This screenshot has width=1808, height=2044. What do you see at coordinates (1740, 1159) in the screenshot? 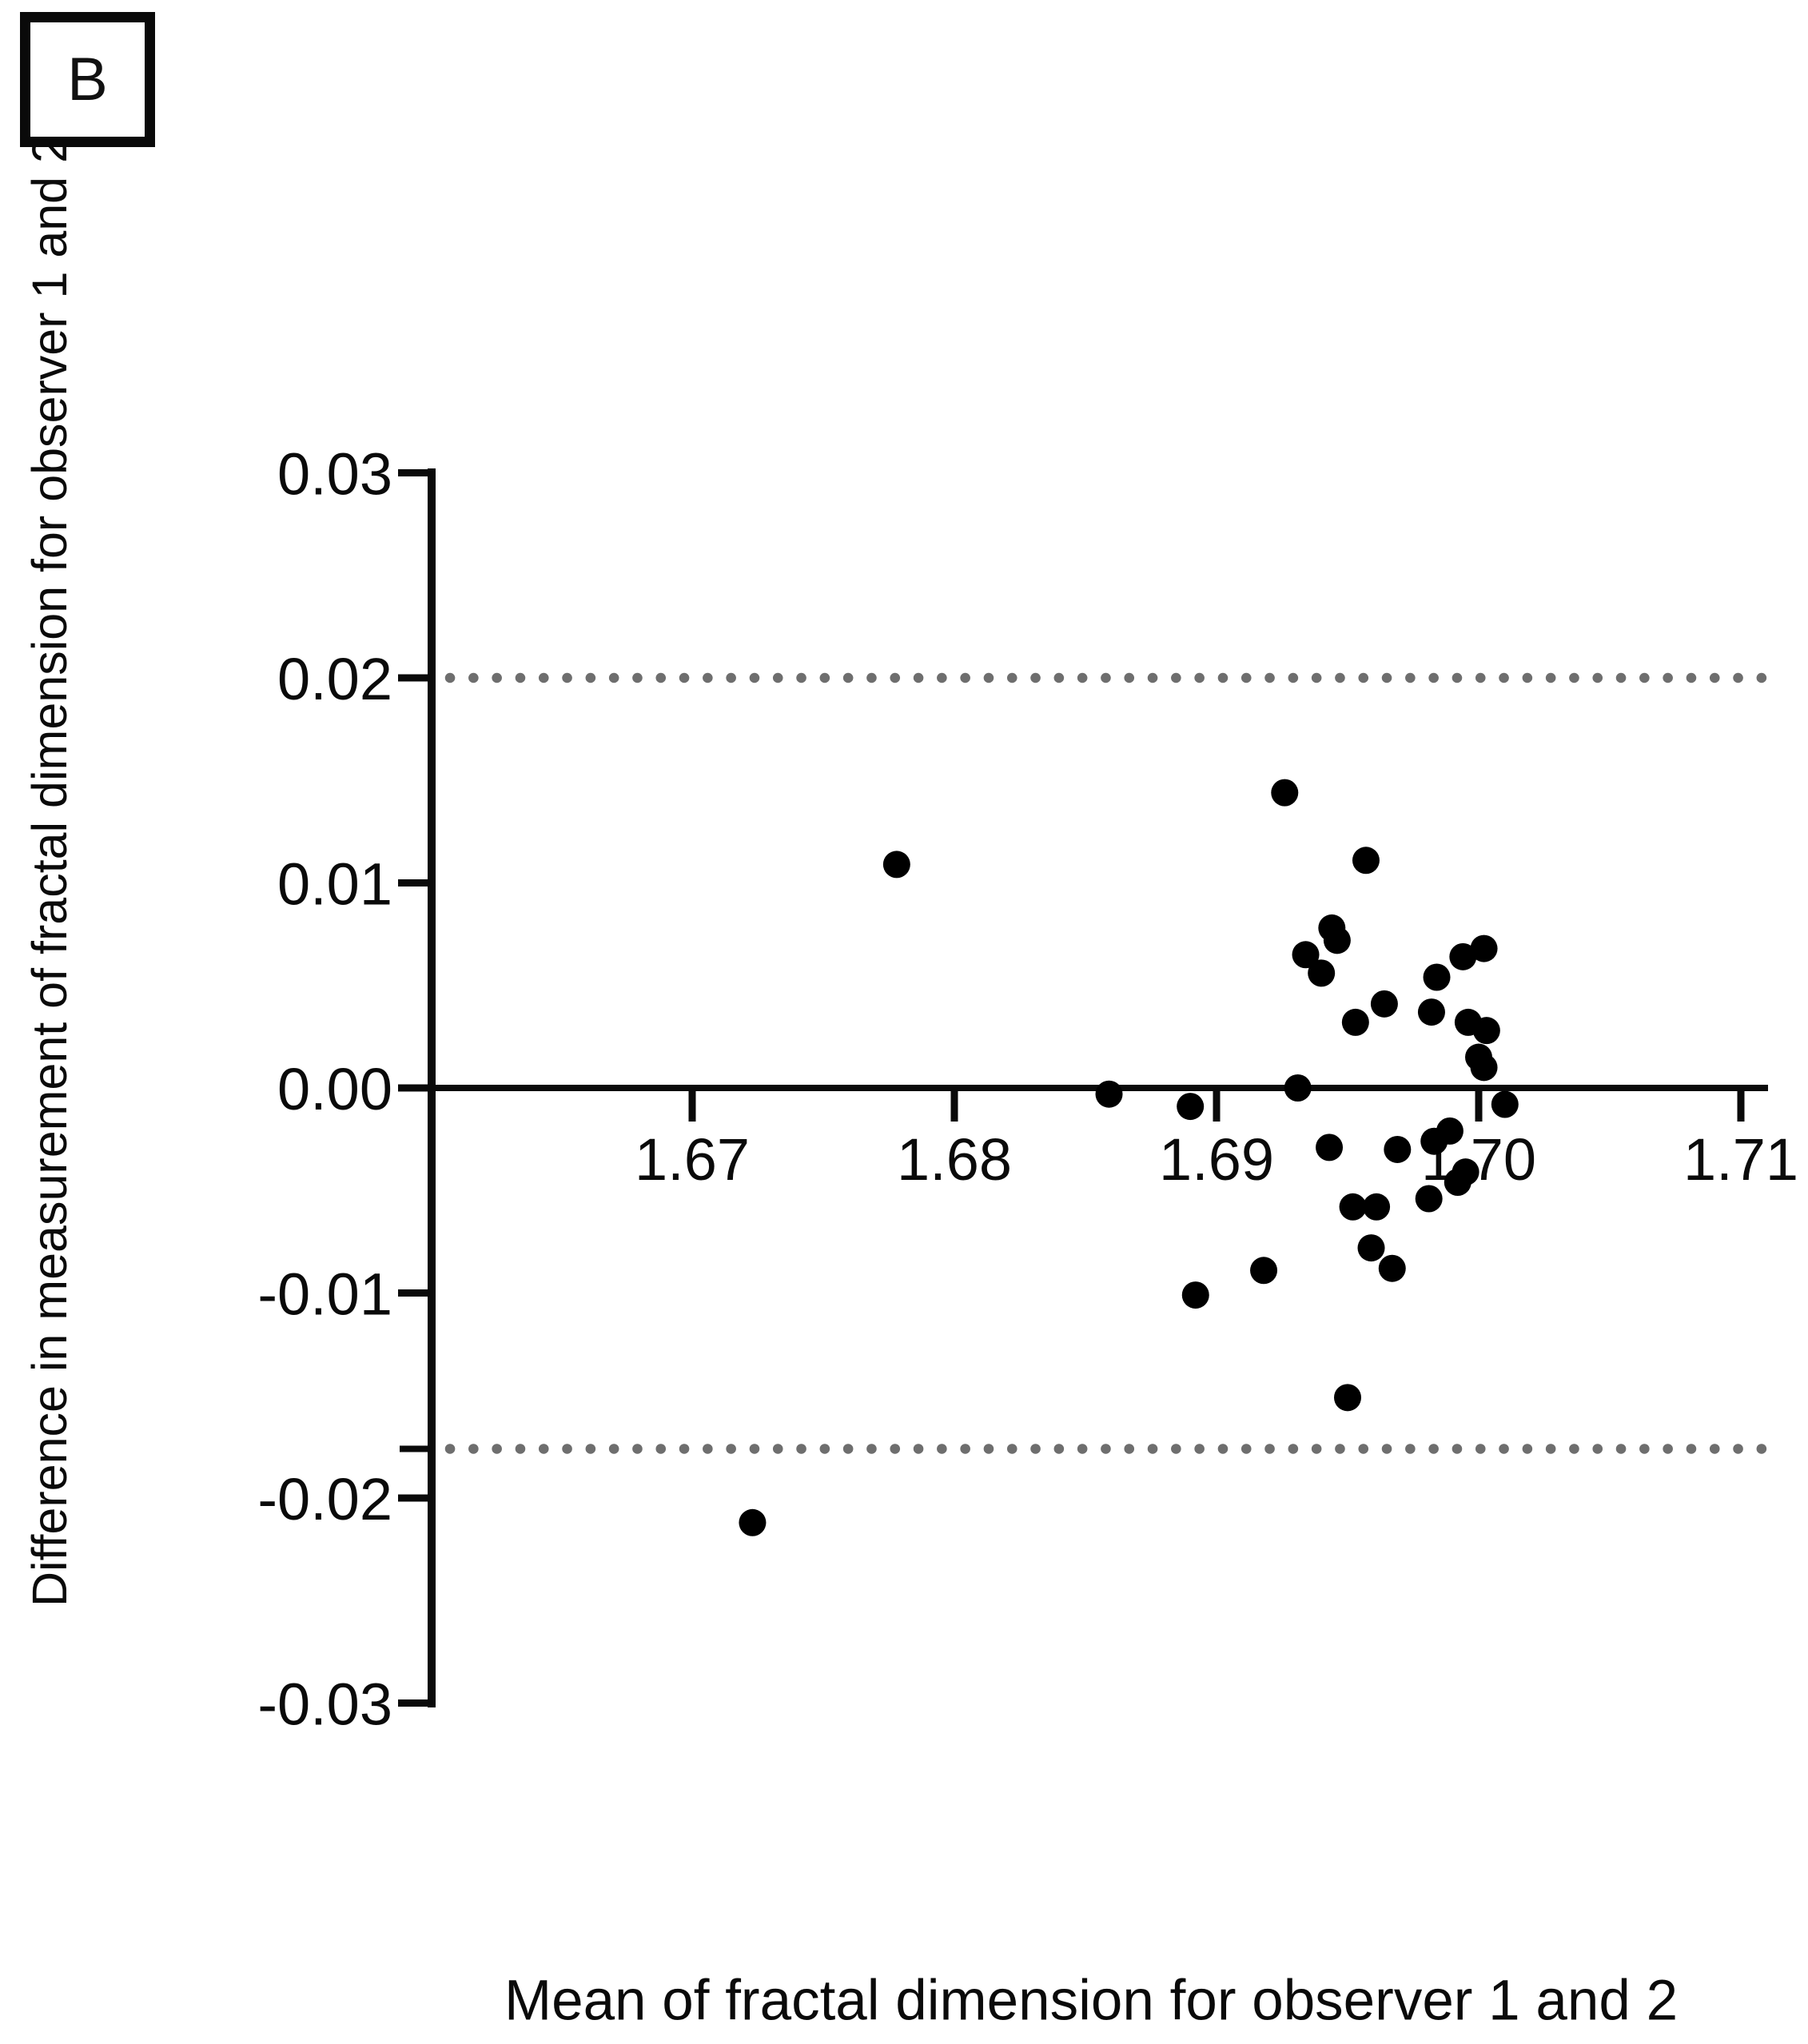
I see `x-tick-label: 1.71` at bounding box center [1740, 1159].